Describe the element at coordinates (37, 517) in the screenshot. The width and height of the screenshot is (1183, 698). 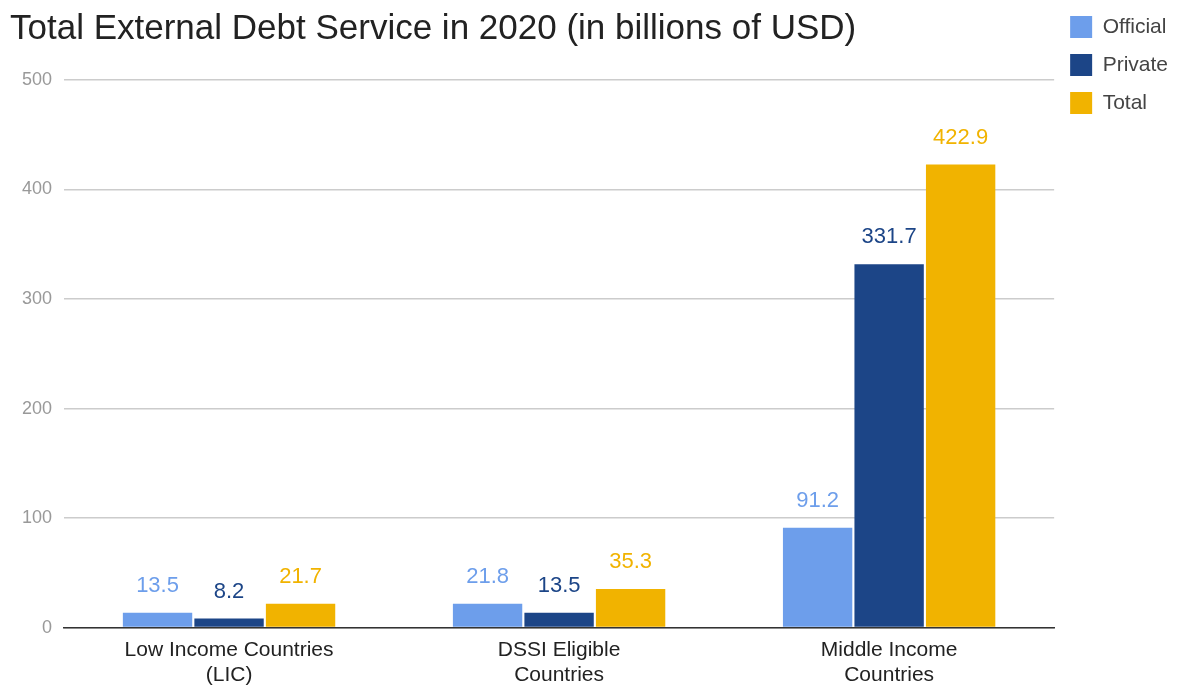
I see `y-tick-label: 100` at that location.